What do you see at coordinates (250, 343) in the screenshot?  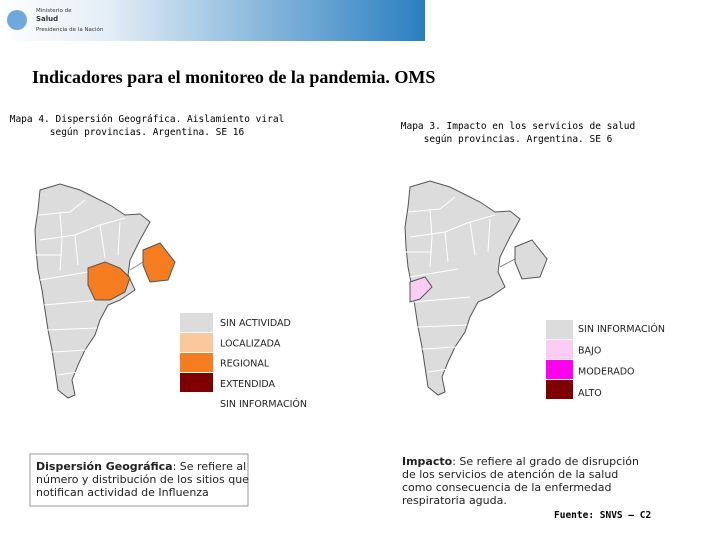 I see `legend-label: LOCALIZADA` at bounding box center [250, 343].